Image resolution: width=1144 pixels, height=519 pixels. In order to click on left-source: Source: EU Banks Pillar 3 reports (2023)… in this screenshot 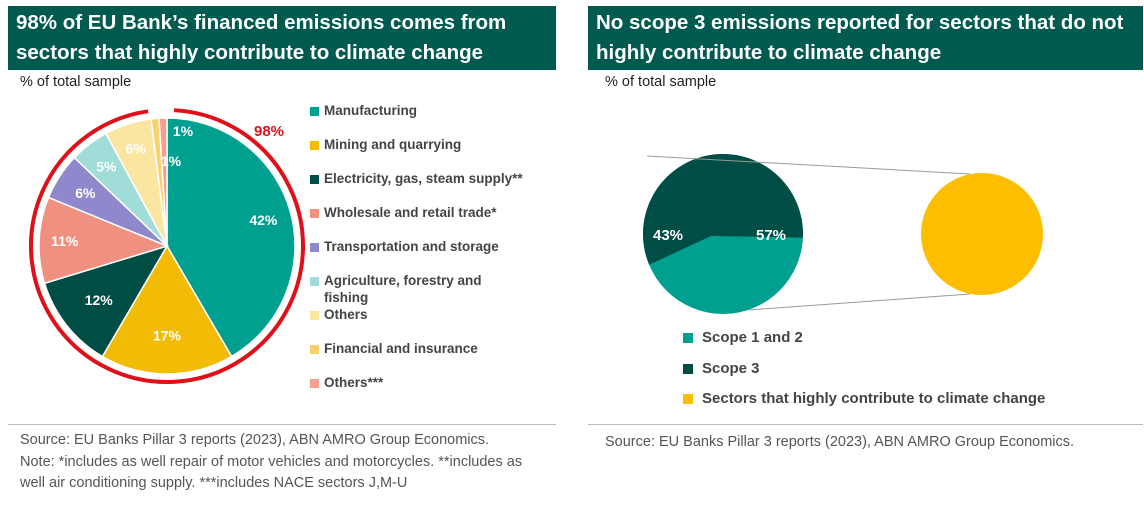, I will do `click(285, 462)`.